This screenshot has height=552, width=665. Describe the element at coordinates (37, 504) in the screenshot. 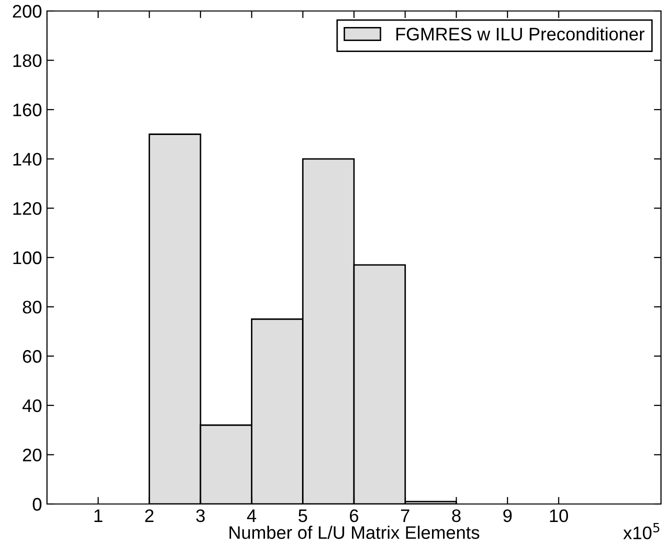

I see `y-tick-label: 0` at that location.